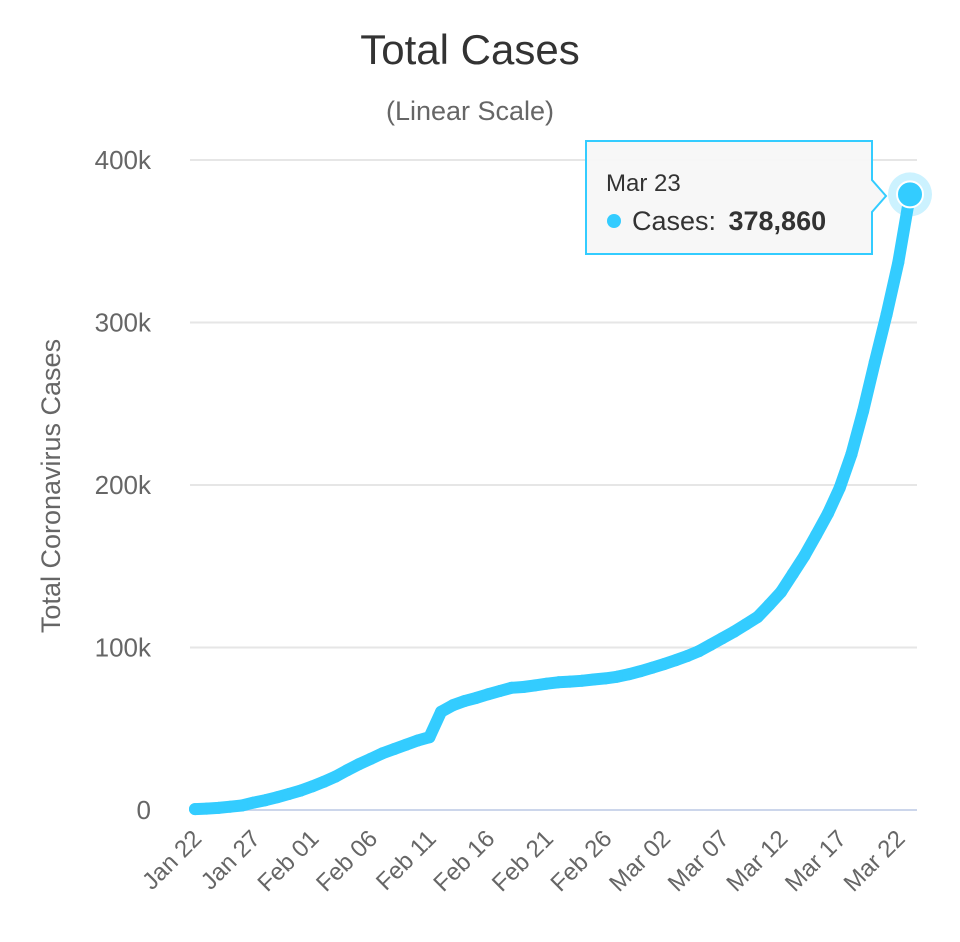 Image resolution: width=960 pixels, height=942 pixels. What do you see at coordinates (144, 810) in the screenshot?
I see `y-tick-label: 0` at bounding box center [144, 810].